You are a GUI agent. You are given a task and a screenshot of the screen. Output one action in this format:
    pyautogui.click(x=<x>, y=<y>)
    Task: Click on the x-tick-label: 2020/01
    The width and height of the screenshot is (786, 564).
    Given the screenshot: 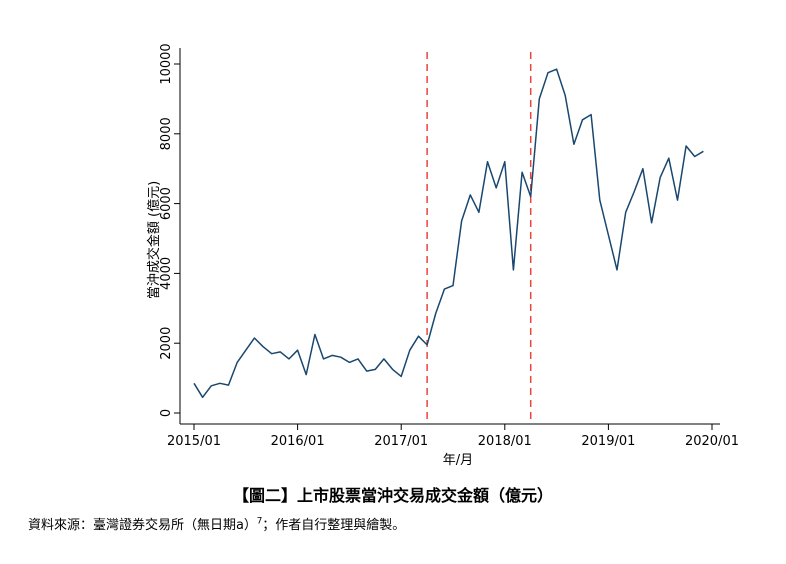 What is the action you would take?
    pyautogui.click(x=712, y=441)
    